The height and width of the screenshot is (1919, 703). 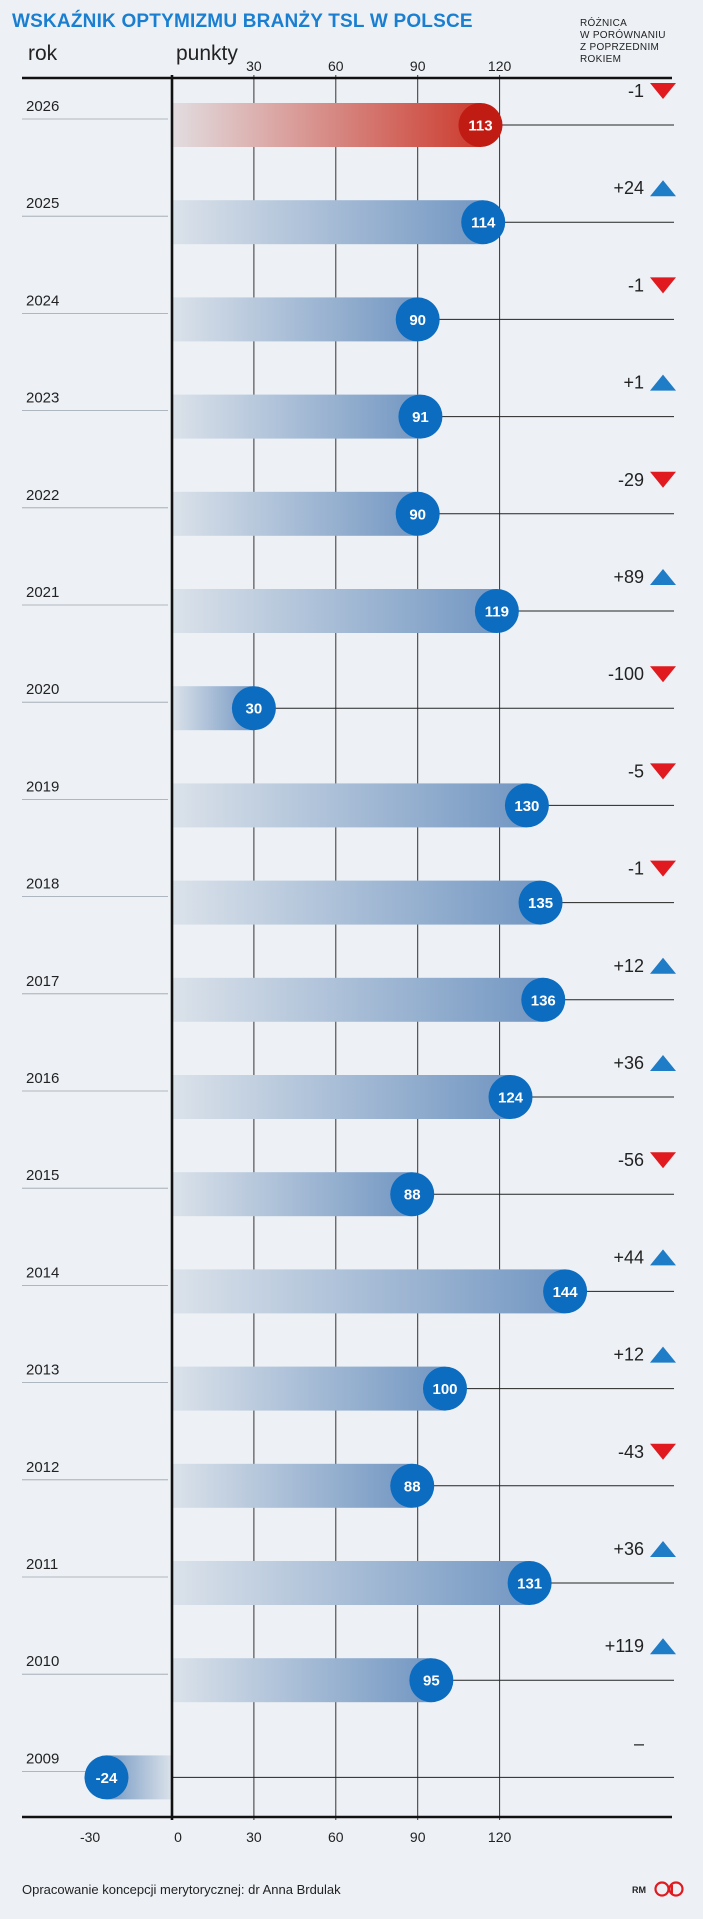 What do you see at coordinates (349, 989) in the screenshot?
I see `row-2017: 2017 136 +12` at bounding box center [349, 989].